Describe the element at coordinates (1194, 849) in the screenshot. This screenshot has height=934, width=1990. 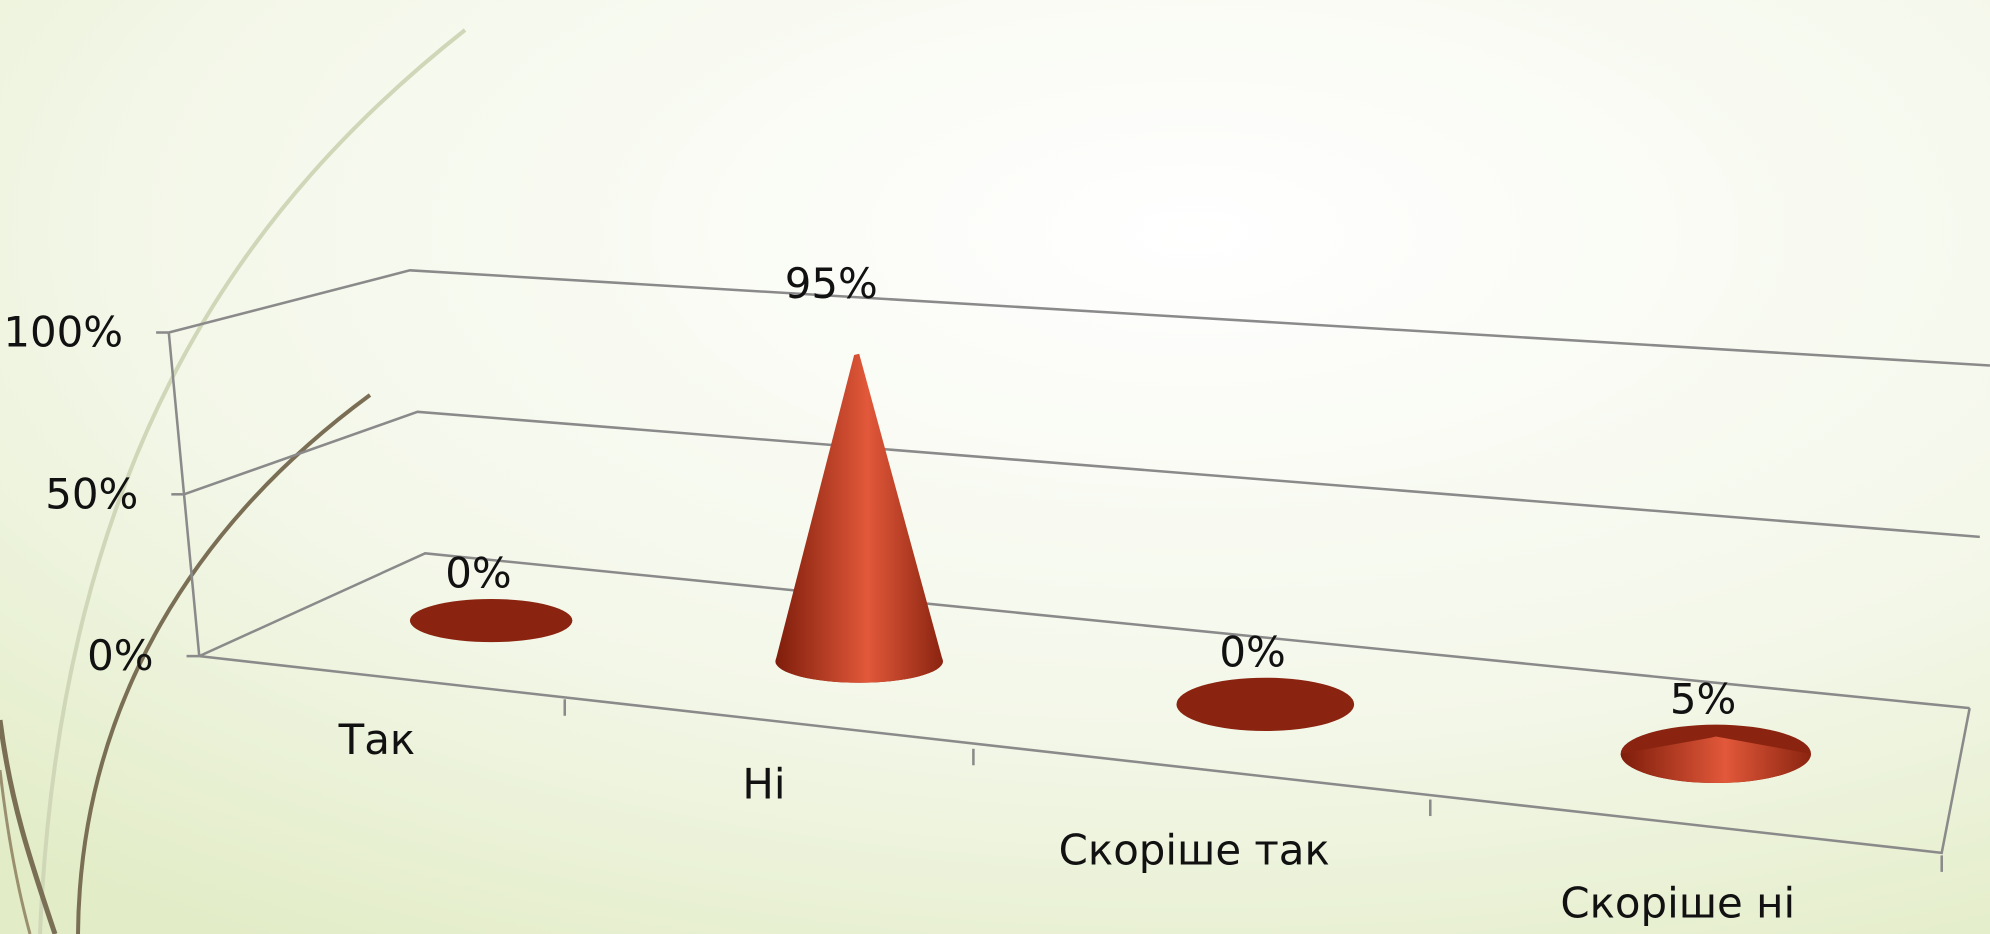
I see `x-tick-label: Скоріше так` at that location.